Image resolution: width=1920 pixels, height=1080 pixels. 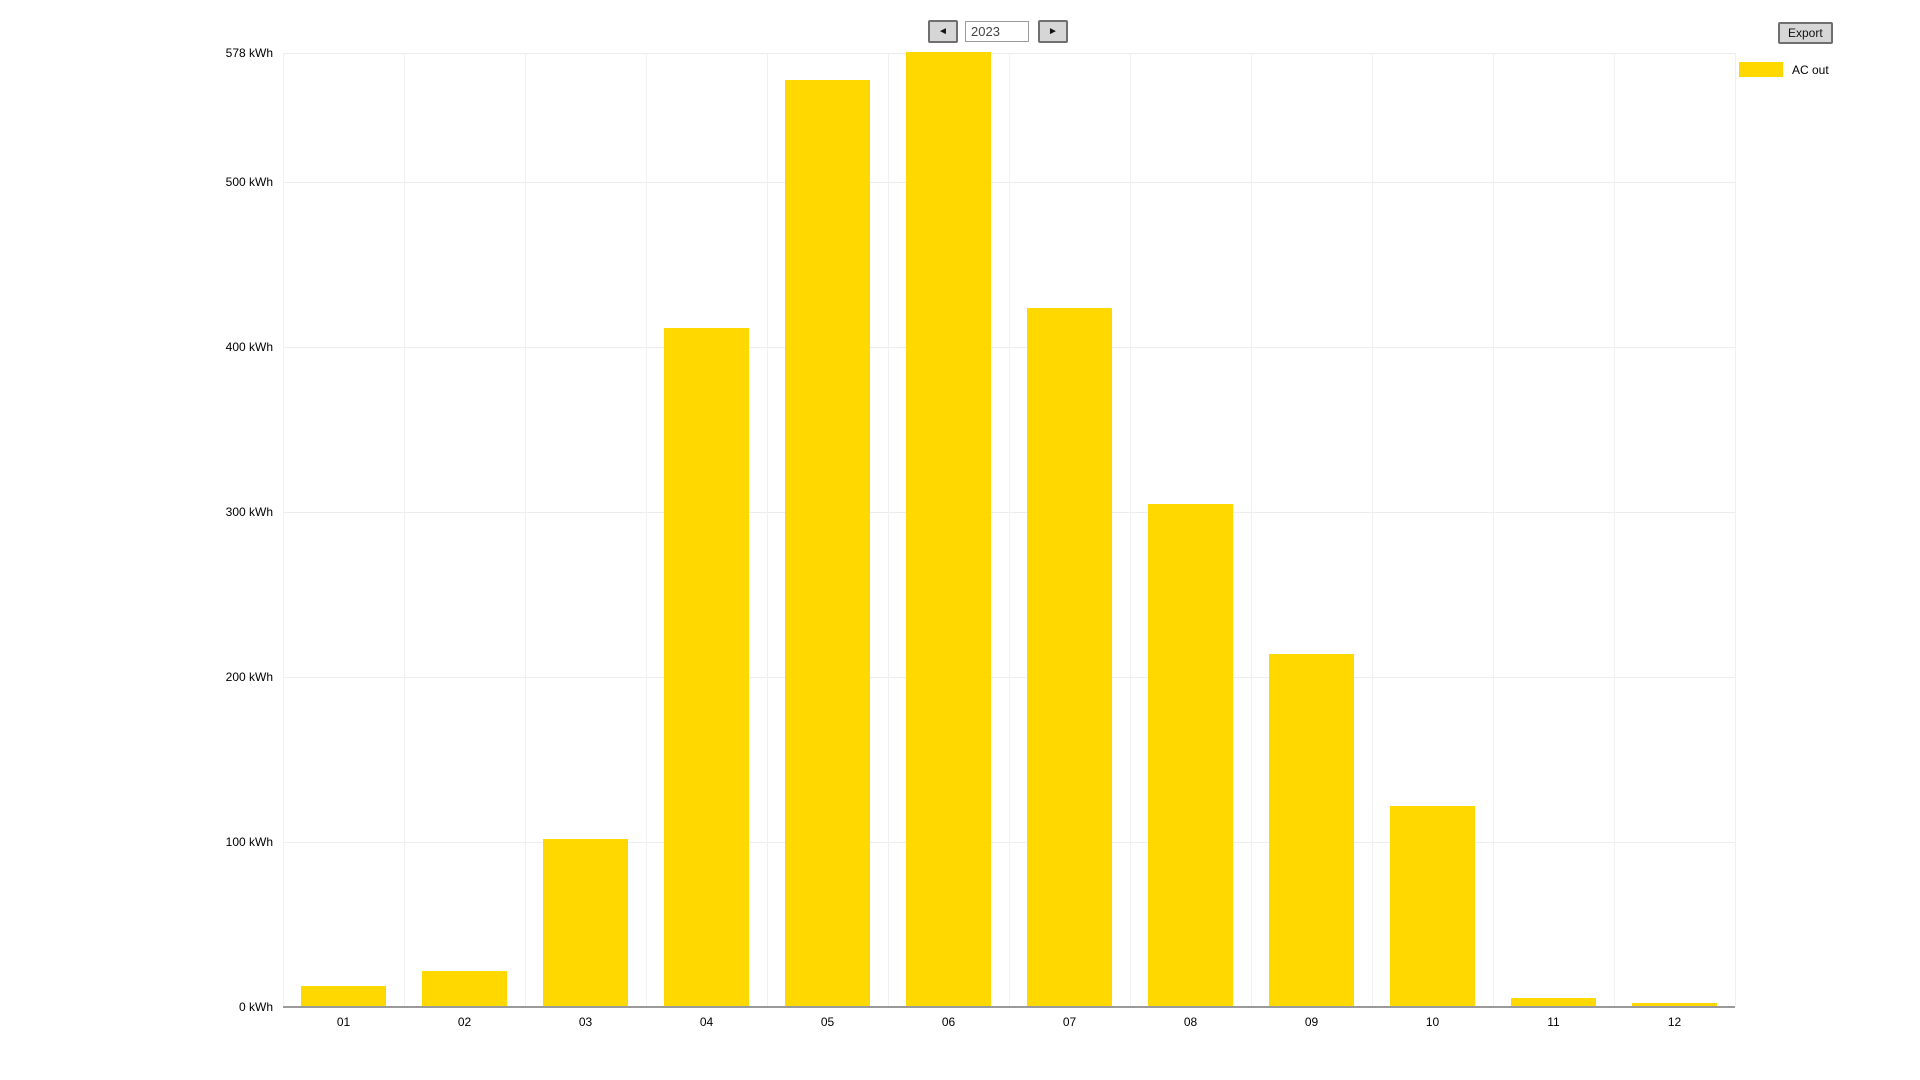 I want to click on x-axis-label: 02, so click(x=464, y=1022).